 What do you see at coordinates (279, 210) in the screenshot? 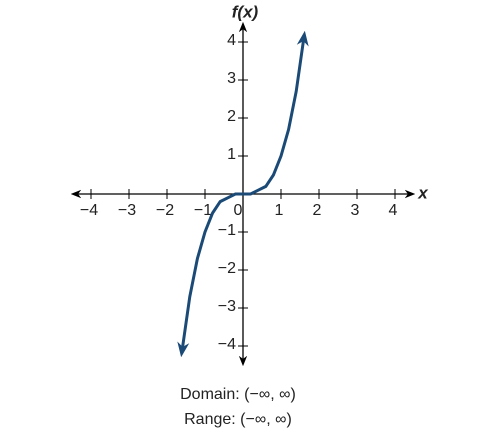
I see `x-tick-label: 1` at bounding box center [279, 210].